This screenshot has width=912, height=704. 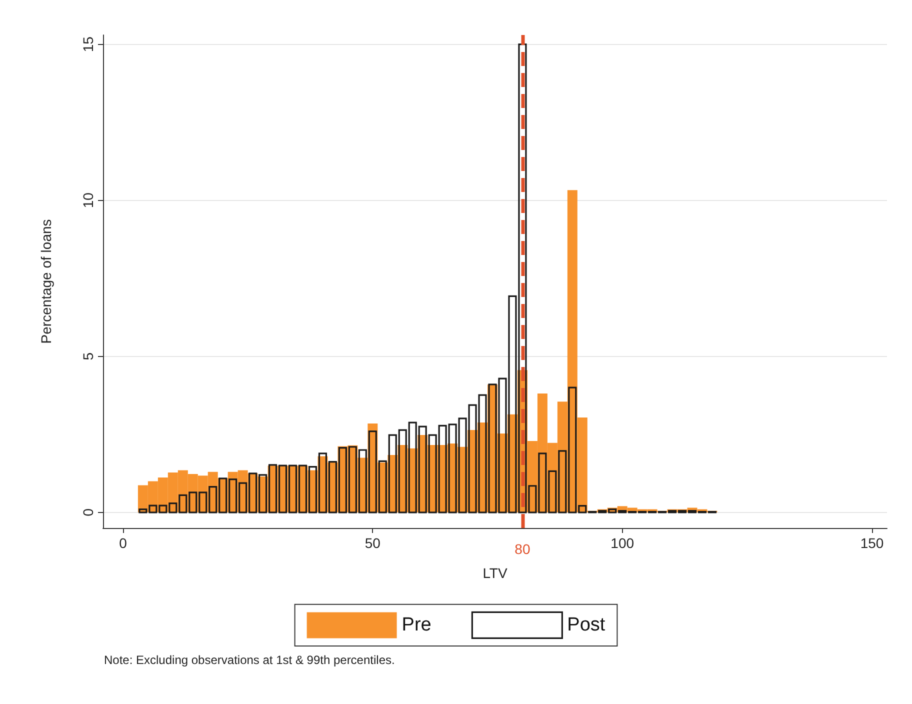 What do you see at coordinates (522, 549) in the screenshot?
I see `ref-line-label: 80` at bounding box center [522, 549].